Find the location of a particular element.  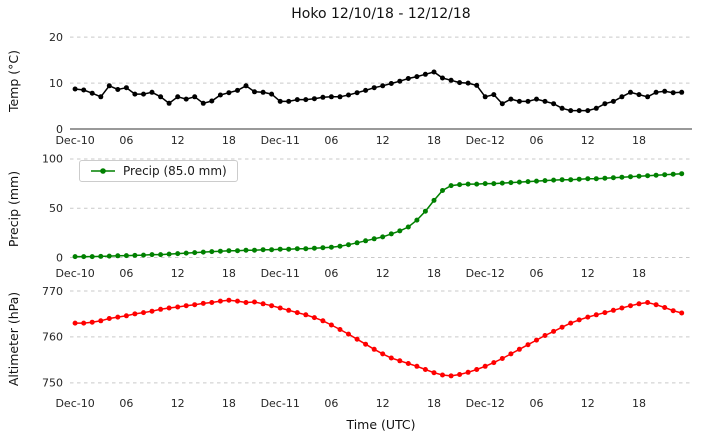

y-tick-label: 100 is located at coordinates (52, 159).